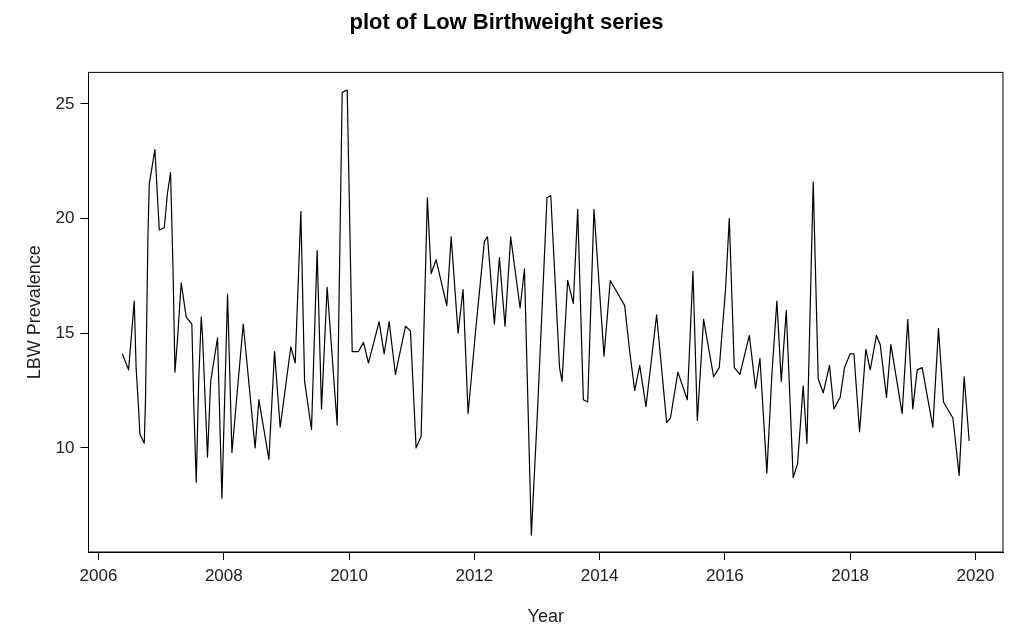  Describe the element at coordinates (65, 218) in the screenshot. I see `y-tick-label: 20` at that location.